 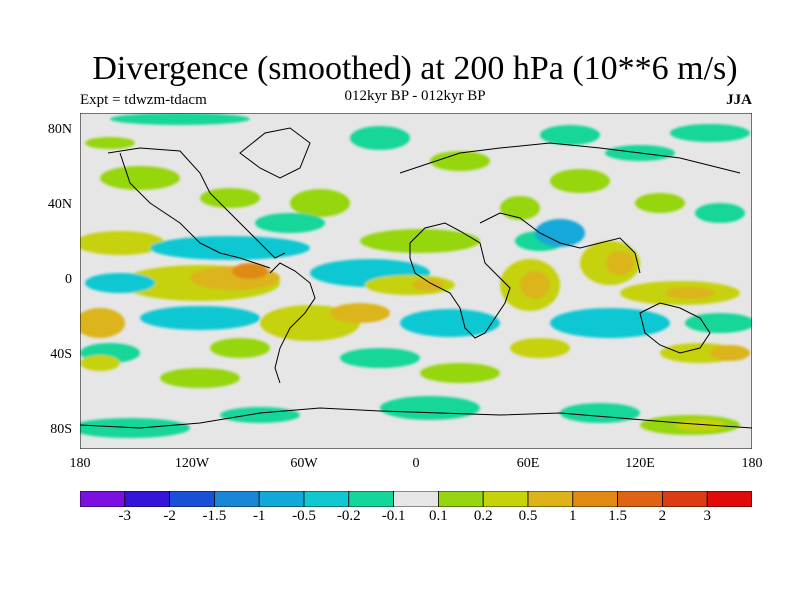 What do you see at coordinates (61, 354) in the screenshot?
I see `lat-label-40s: 40S` at bounding box center [61, 354].